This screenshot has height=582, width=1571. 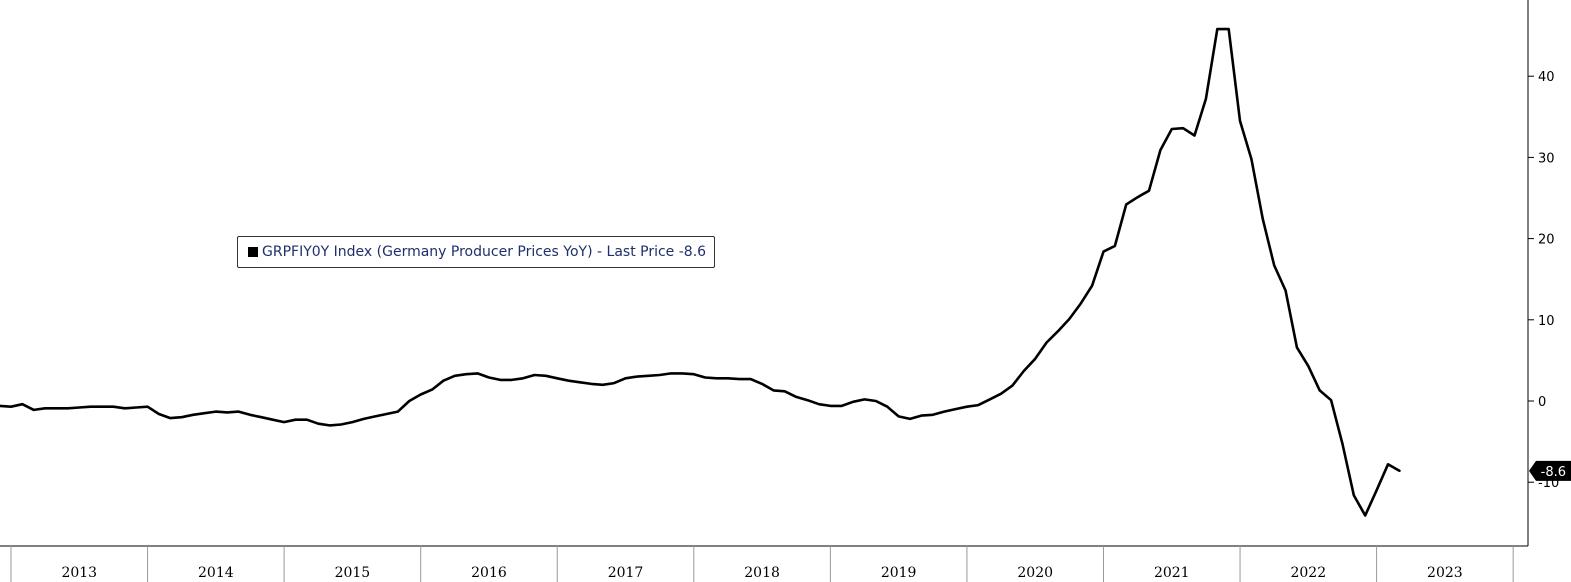 I want to click on last-price-tag, so click(x=1550, y=470).